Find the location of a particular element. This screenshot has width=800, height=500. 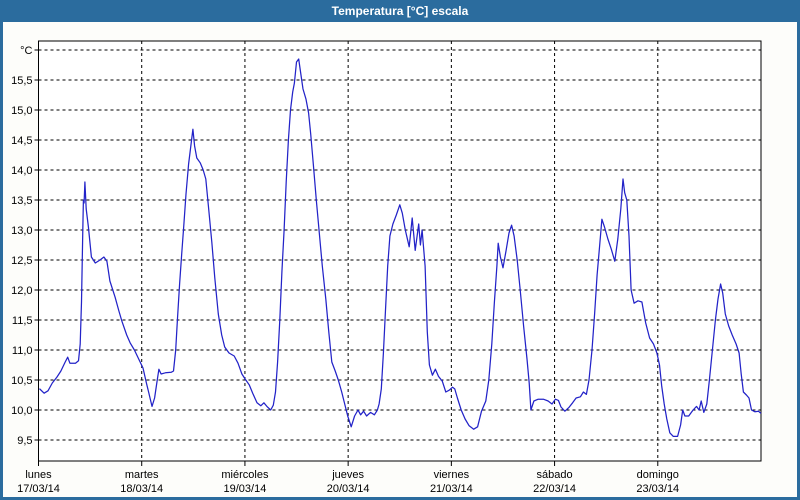

y-tick-label: 9,5 is located at coordinates (24, 441).